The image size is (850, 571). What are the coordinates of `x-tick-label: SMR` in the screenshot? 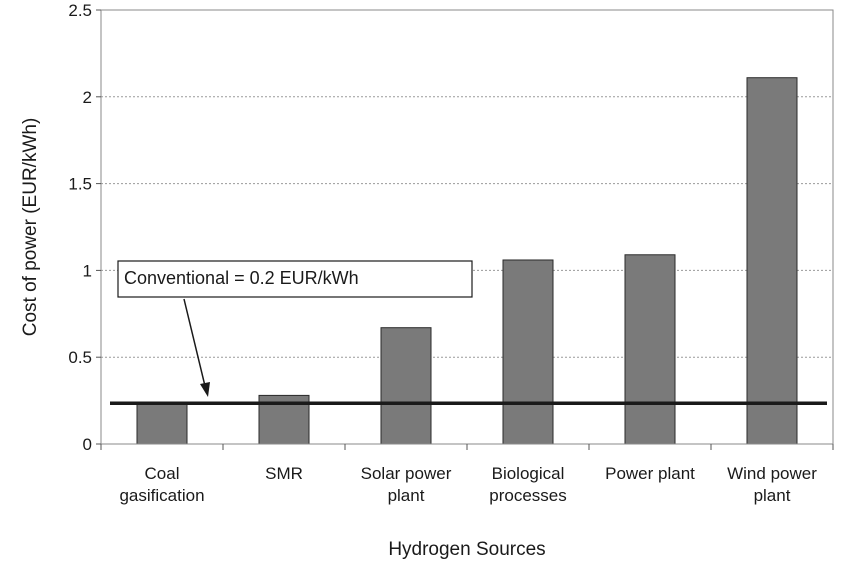 It's located at (284, 473).